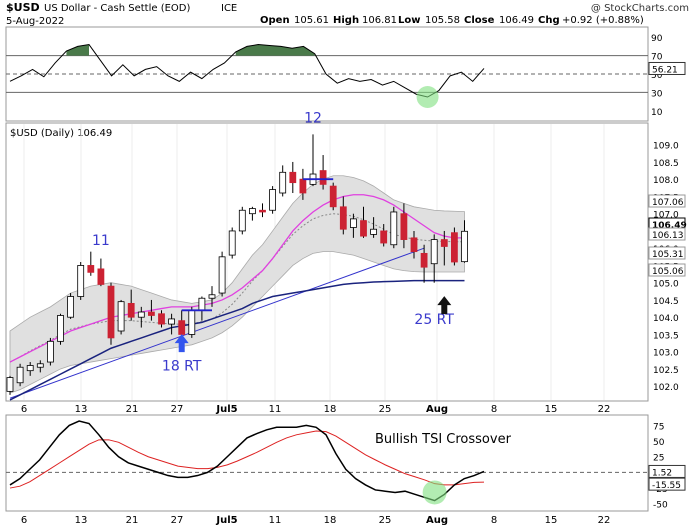 This screenshot has height=526, width=693. I want to click on open-value: 105.61, so click(311, 20).